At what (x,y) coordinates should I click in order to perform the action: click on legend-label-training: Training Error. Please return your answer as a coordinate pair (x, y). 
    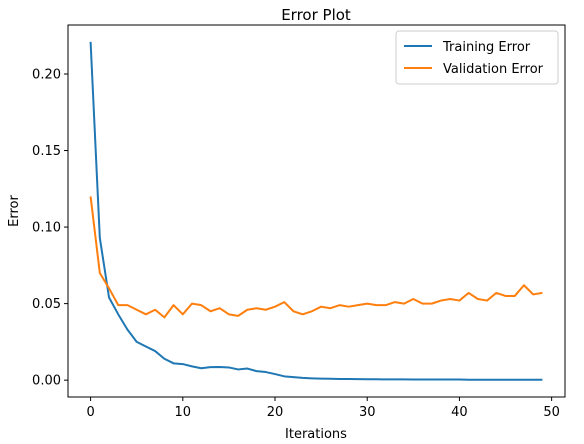
    Looking at the image, I should click on (486, 47).